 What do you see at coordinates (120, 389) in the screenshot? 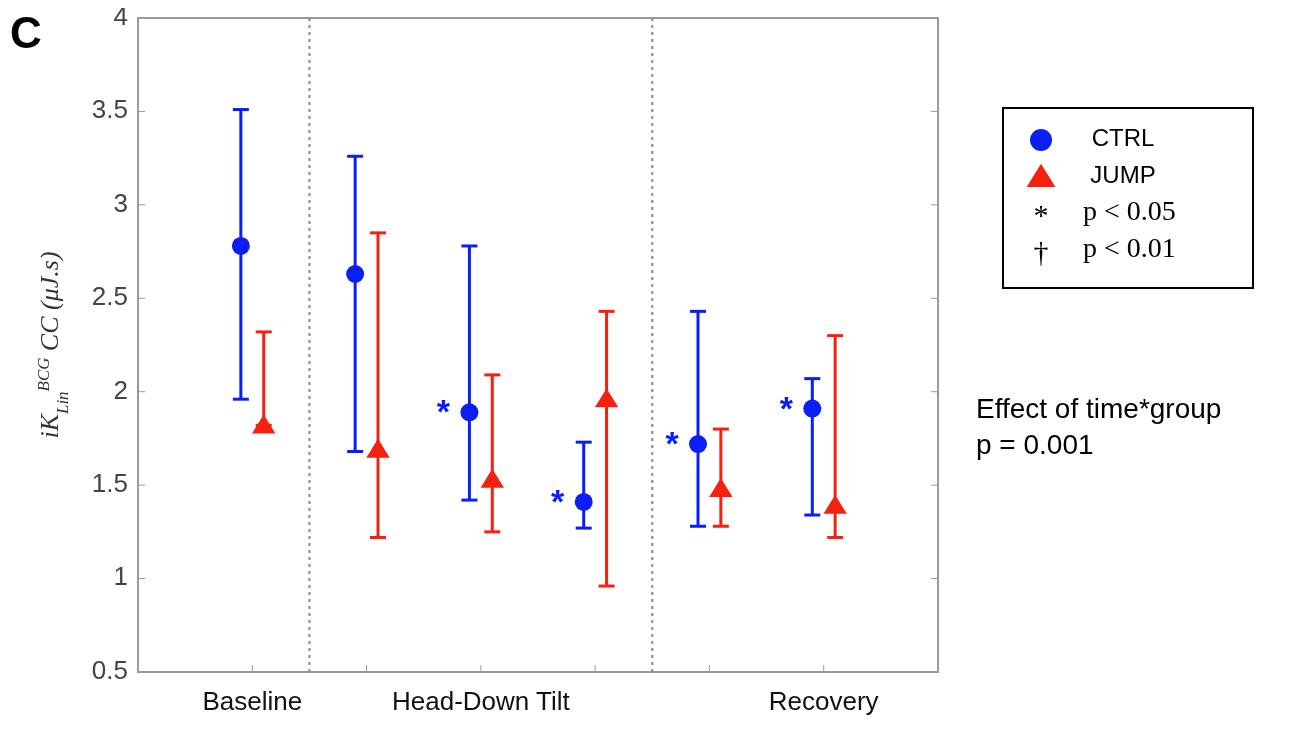
I see `y-tick-label: 2` at bounding box center [120, 389].